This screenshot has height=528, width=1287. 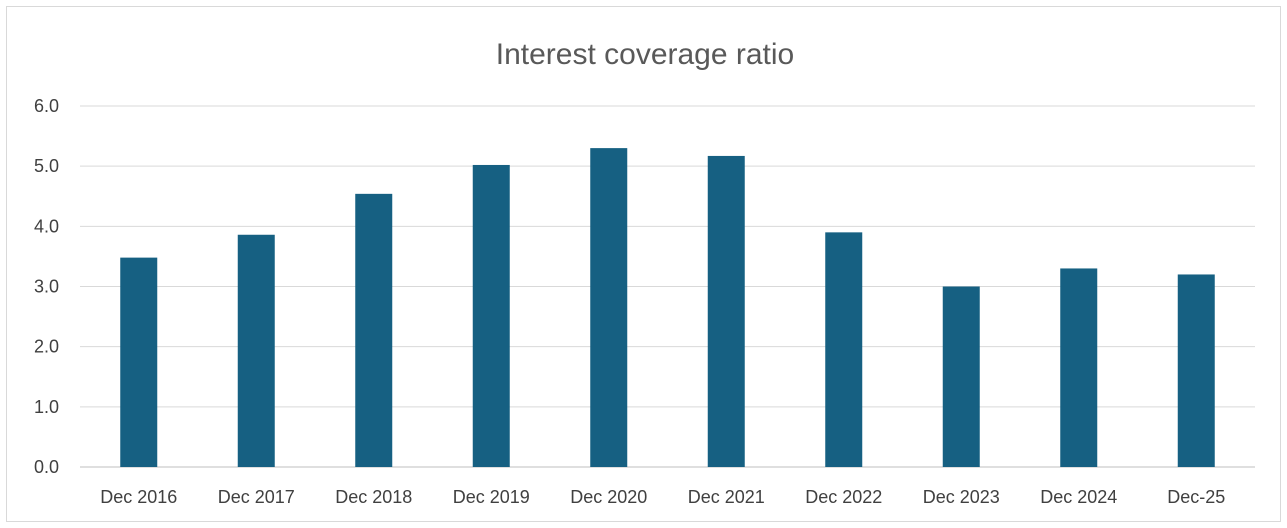 What do you see at coordinates (726, 497) in the screenshot?
I see `x-tick-label: Dec 2021` at bounding box center [726, 497].